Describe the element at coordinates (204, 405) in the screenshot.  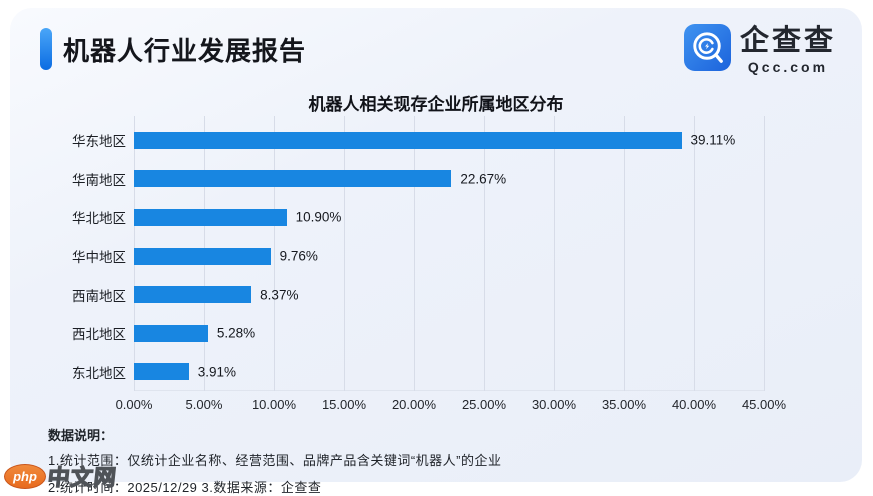
I see `x-tick-label: 5.00%` at that location.